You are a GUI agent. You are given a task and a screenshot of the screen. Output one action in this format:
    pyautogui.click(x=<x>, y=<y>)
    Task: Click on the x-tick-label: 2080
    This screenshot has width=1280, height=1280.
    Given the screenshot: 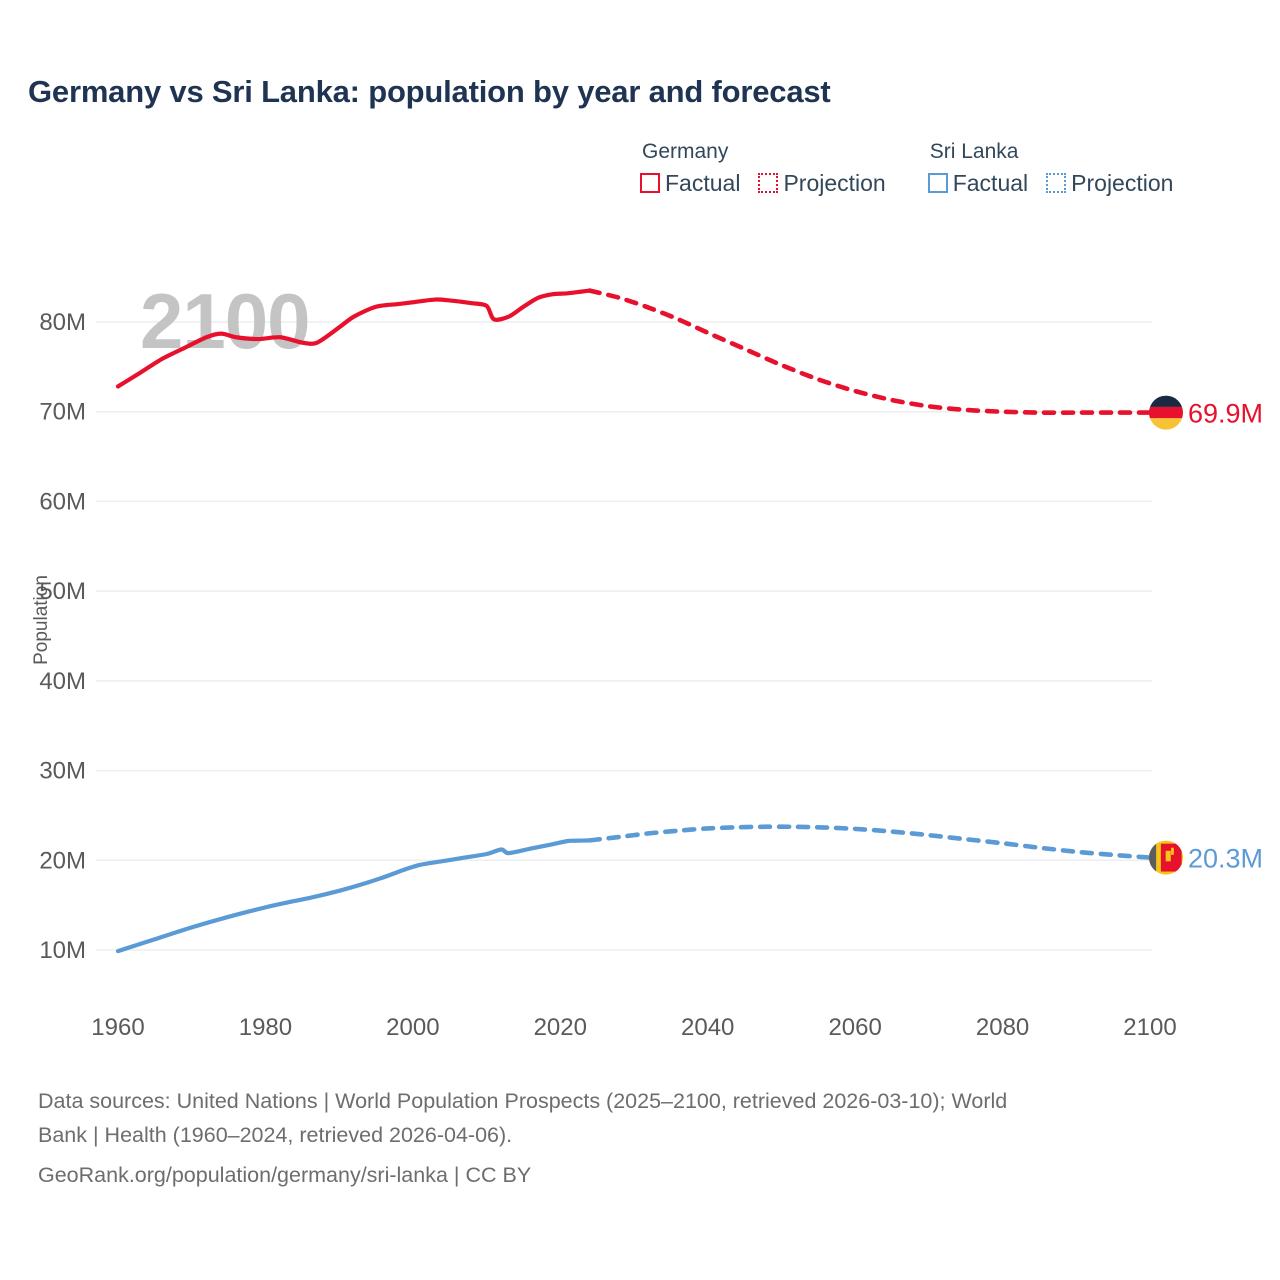 What is the action you would take?
    pyautogui.click(x=1002, y=1027)
    